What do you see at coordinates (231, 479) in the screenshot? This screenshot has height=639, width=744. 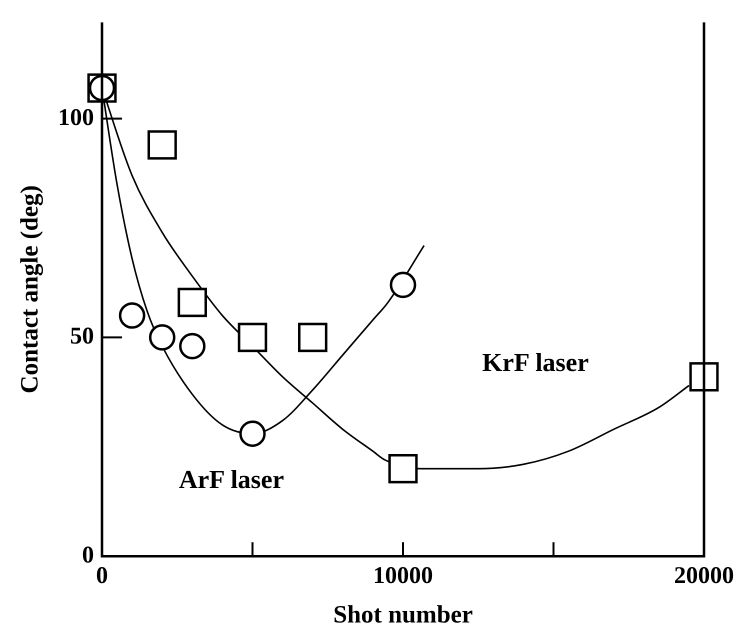 I see `annotation: ArF laser` at bounding box center [231, 479].